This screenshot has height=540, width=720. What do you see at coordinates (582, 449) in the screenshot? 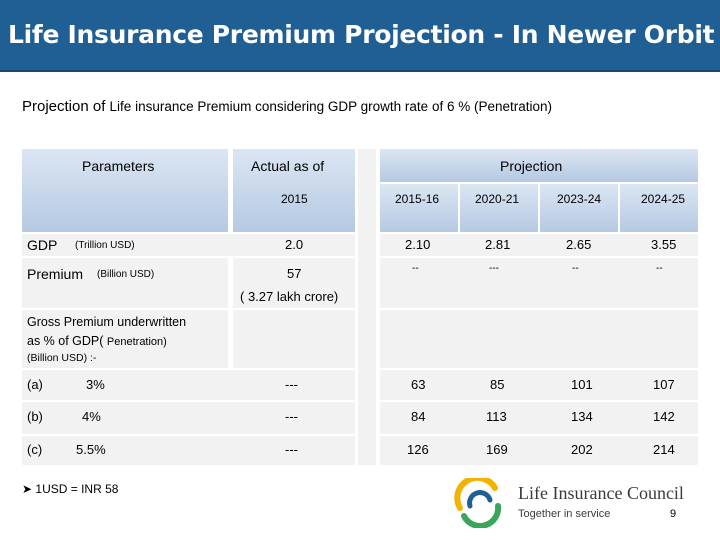
I see `row-c-v3: 202` at bounding box center [582, 449].